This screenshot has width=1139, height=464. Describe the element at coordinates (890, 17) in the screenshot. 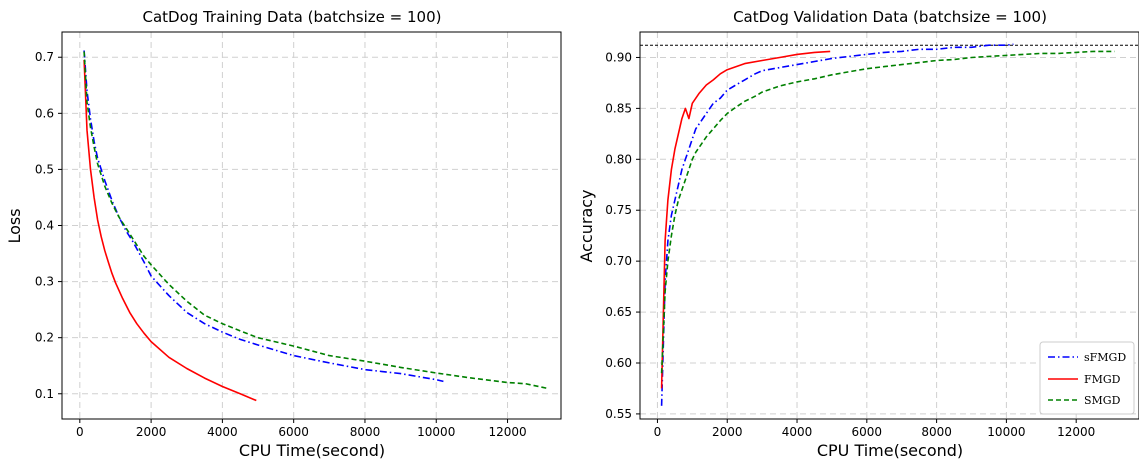

I see `validation-chart-title: CatDog Validation Data (batchsize = 100)` at that location.